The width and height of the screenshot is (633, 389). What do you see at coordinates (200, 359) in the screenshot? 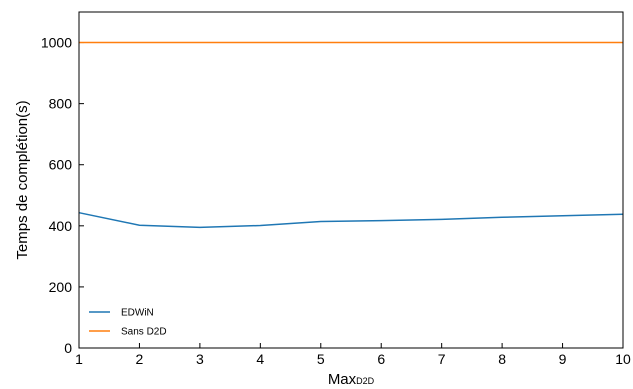
I see `x-tick-label: 3` at bounding box center [200, 359].